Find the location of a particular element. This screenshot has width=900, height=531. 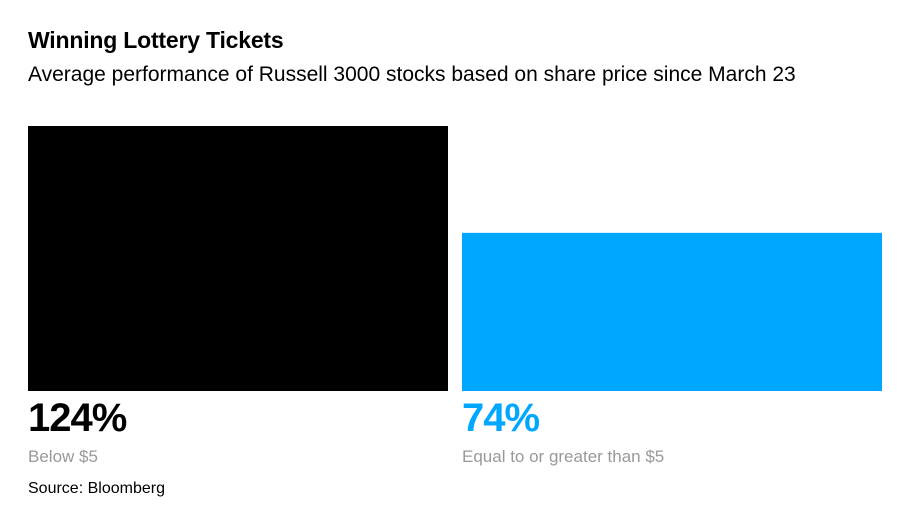

chart-title: Winning Lottery Tickets is located at coordinates (156, 40).